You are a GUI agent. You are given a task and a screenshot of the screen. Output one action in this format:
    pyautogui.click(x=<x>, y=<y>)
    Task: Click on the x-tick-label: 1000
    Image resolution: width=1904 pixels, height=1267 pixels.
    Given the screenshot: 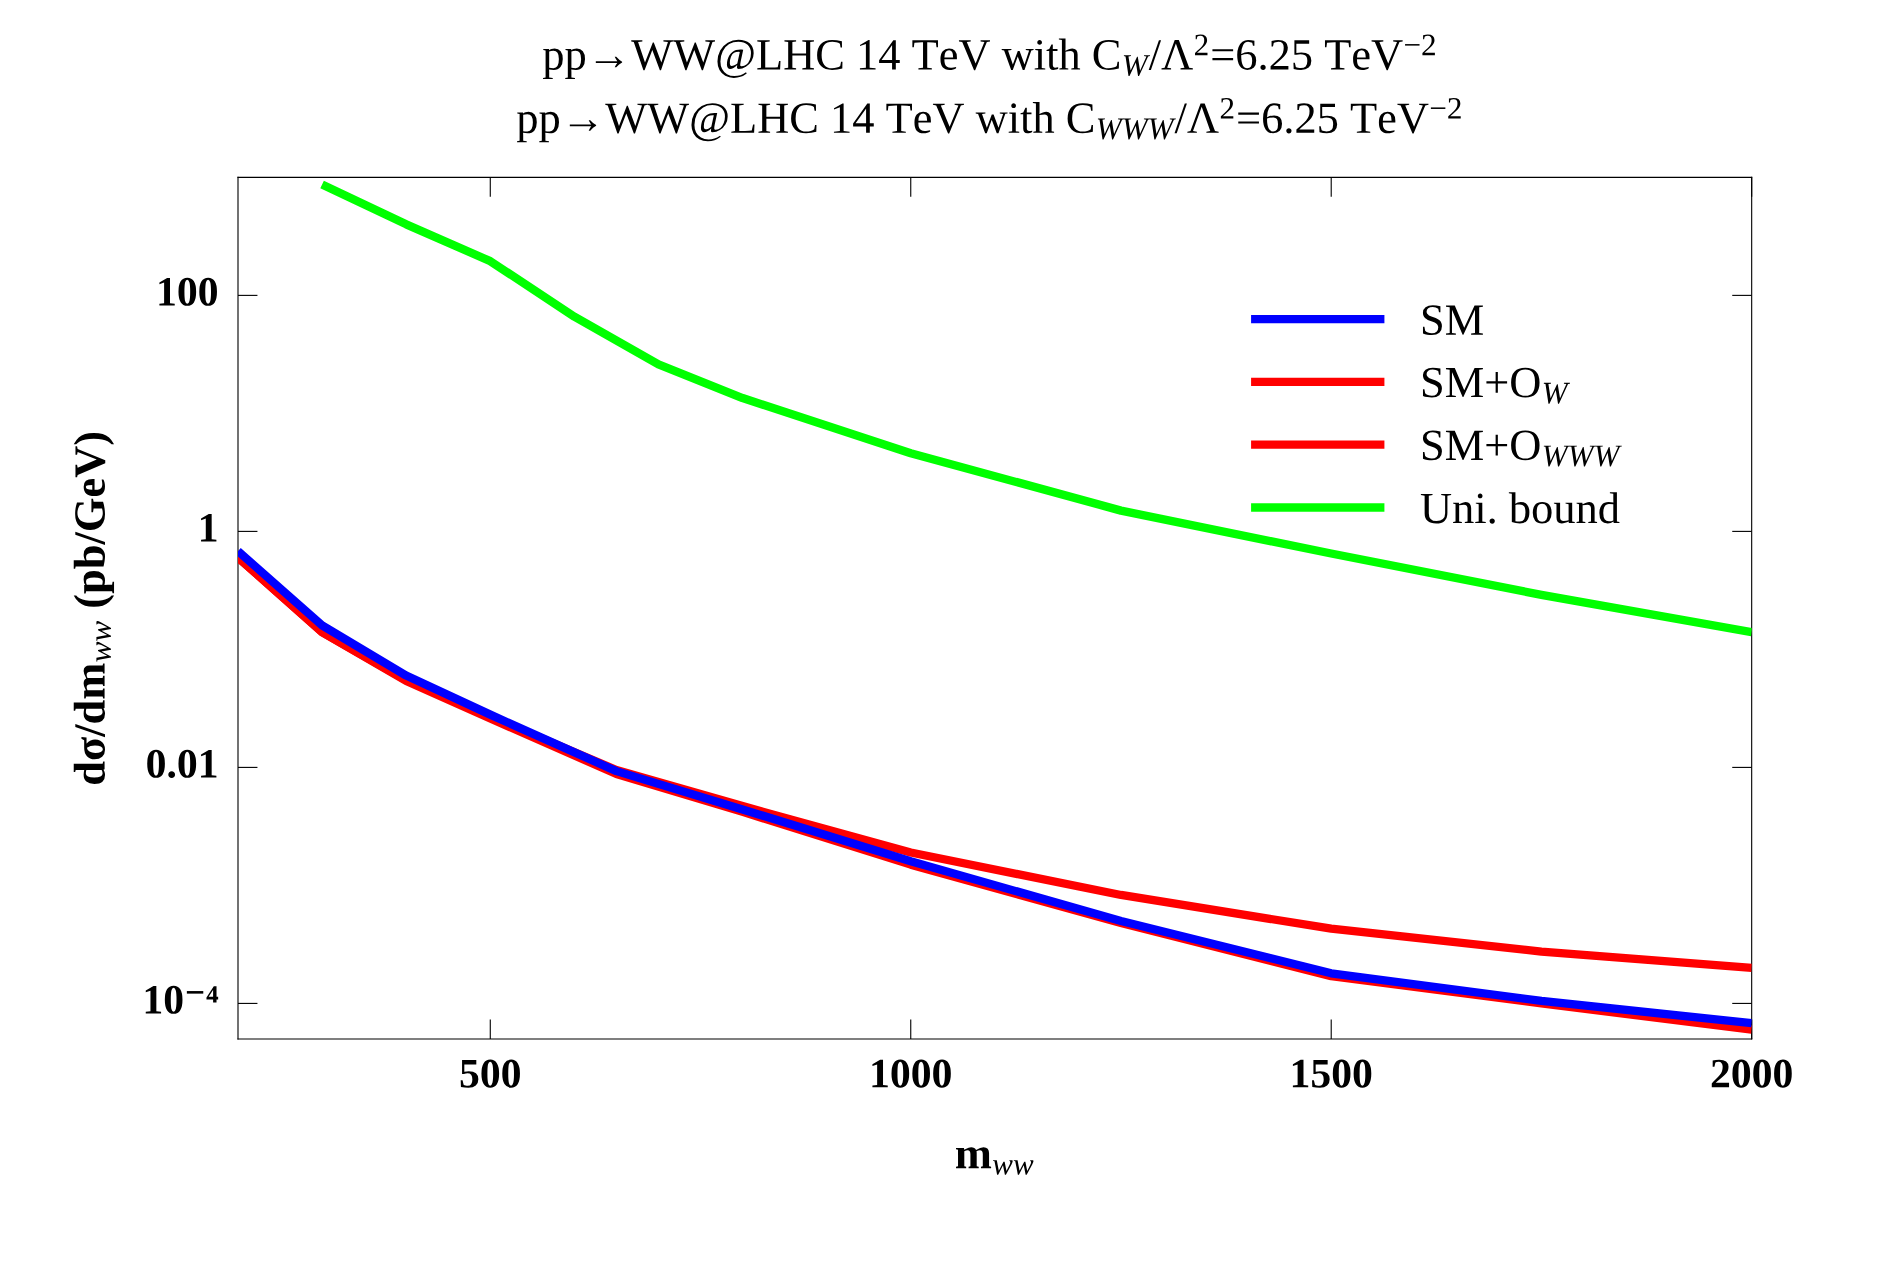 What is the action you would take?
    pyautogui.click(x=911, y=1073)
    